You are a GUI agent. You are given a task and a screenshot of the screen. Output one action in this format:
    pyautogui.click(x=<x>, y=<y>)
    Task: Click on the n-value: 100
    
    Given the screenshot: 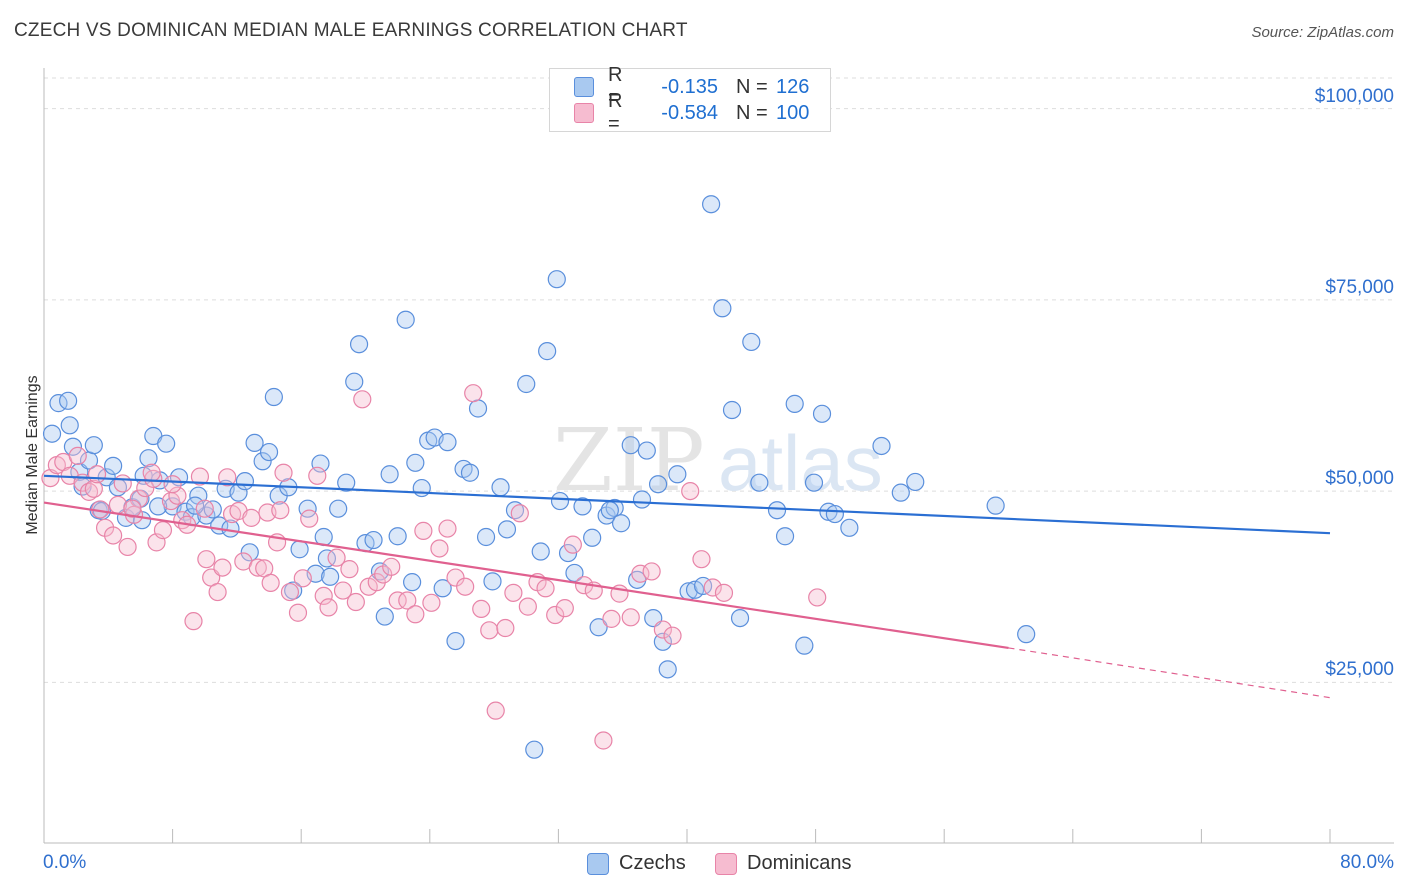 What is the action you would take?
    pyautogui.click(x=793, y=112)
    